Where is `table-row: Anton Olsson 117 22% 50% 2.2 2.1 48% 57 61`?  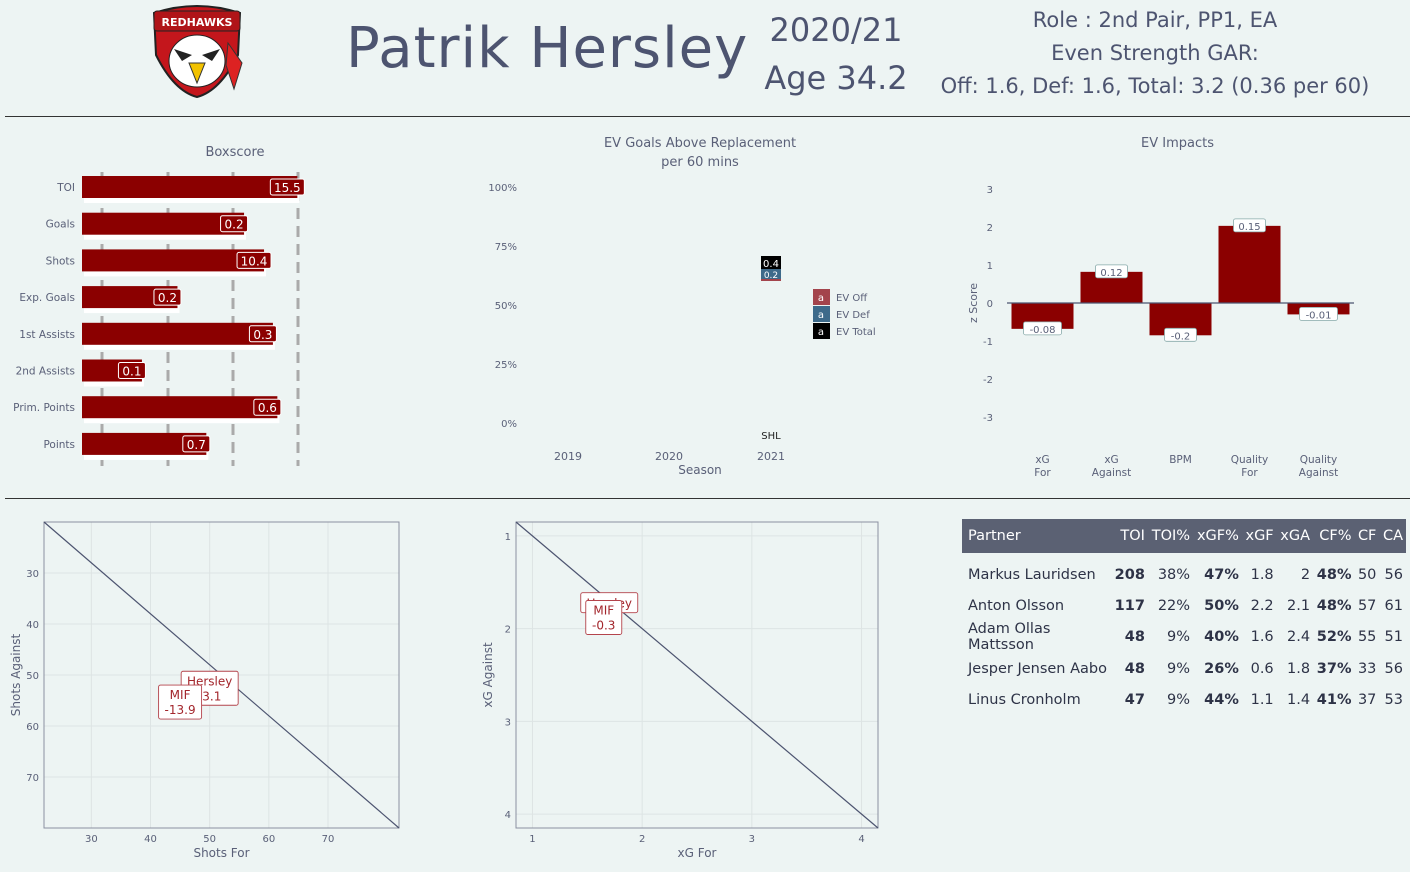 table-row: Anton Olsson 117 22% 50% 2.2 2.1 48% 57 61 is located at coordinates (1184, 605).